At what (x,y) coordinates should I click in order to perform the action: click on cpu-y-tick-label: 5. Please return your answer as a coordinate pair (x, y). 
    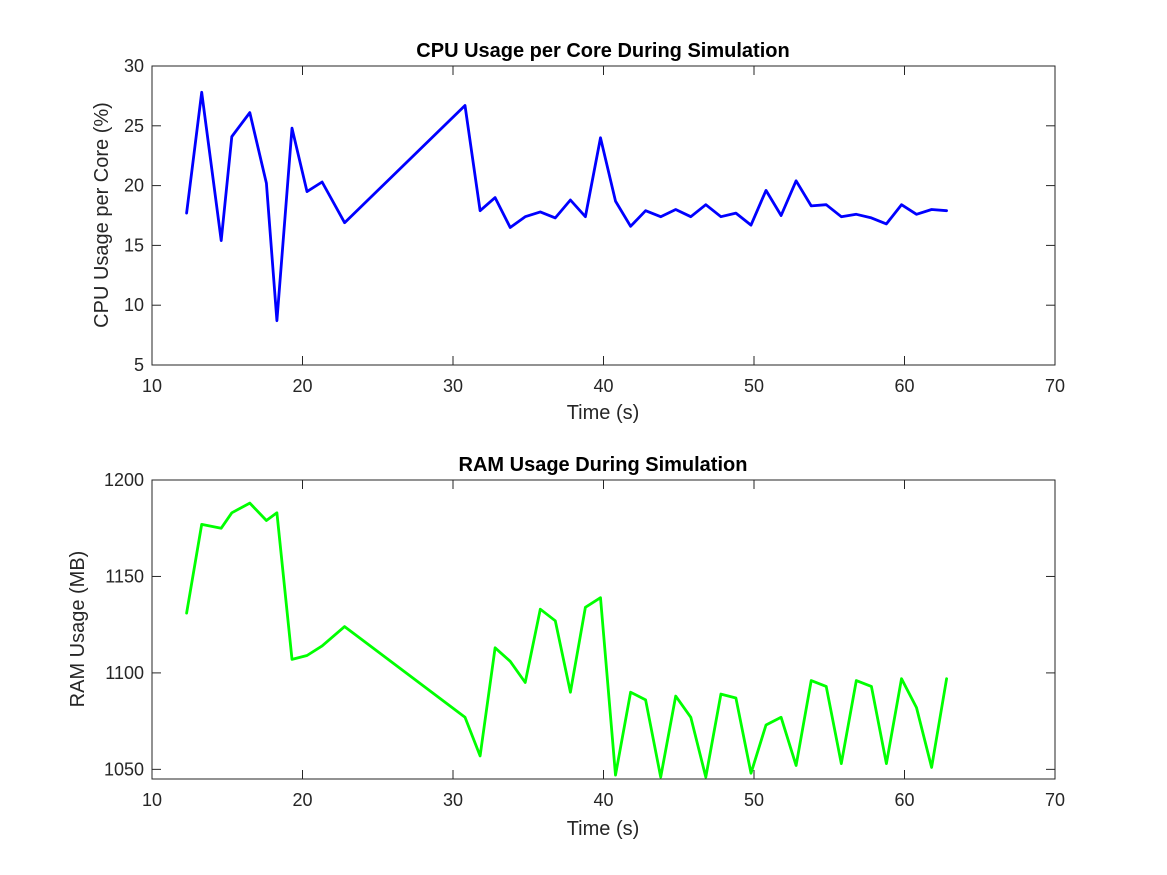
    Looking at the image, I should click on (139, 365).